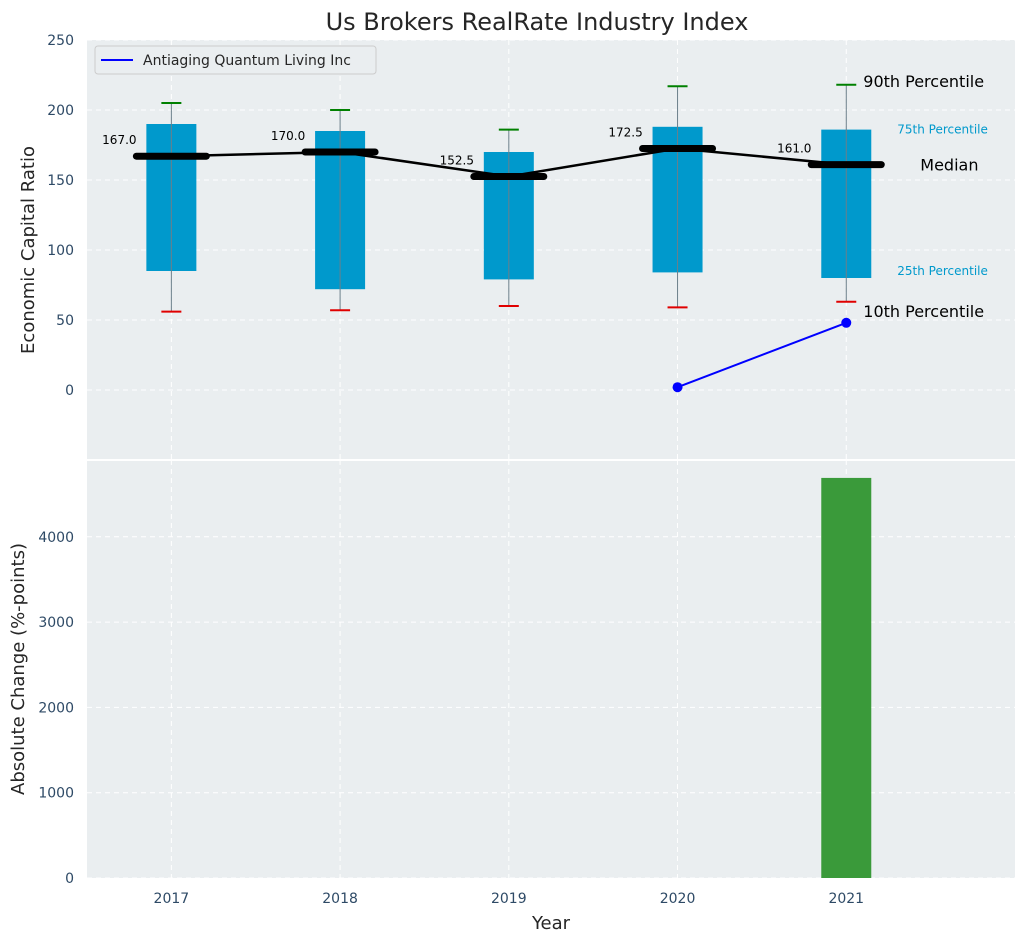 This screenshot has height=946, width=1026. I want to click on top-y-tick-label: 150, so click(60, 181).